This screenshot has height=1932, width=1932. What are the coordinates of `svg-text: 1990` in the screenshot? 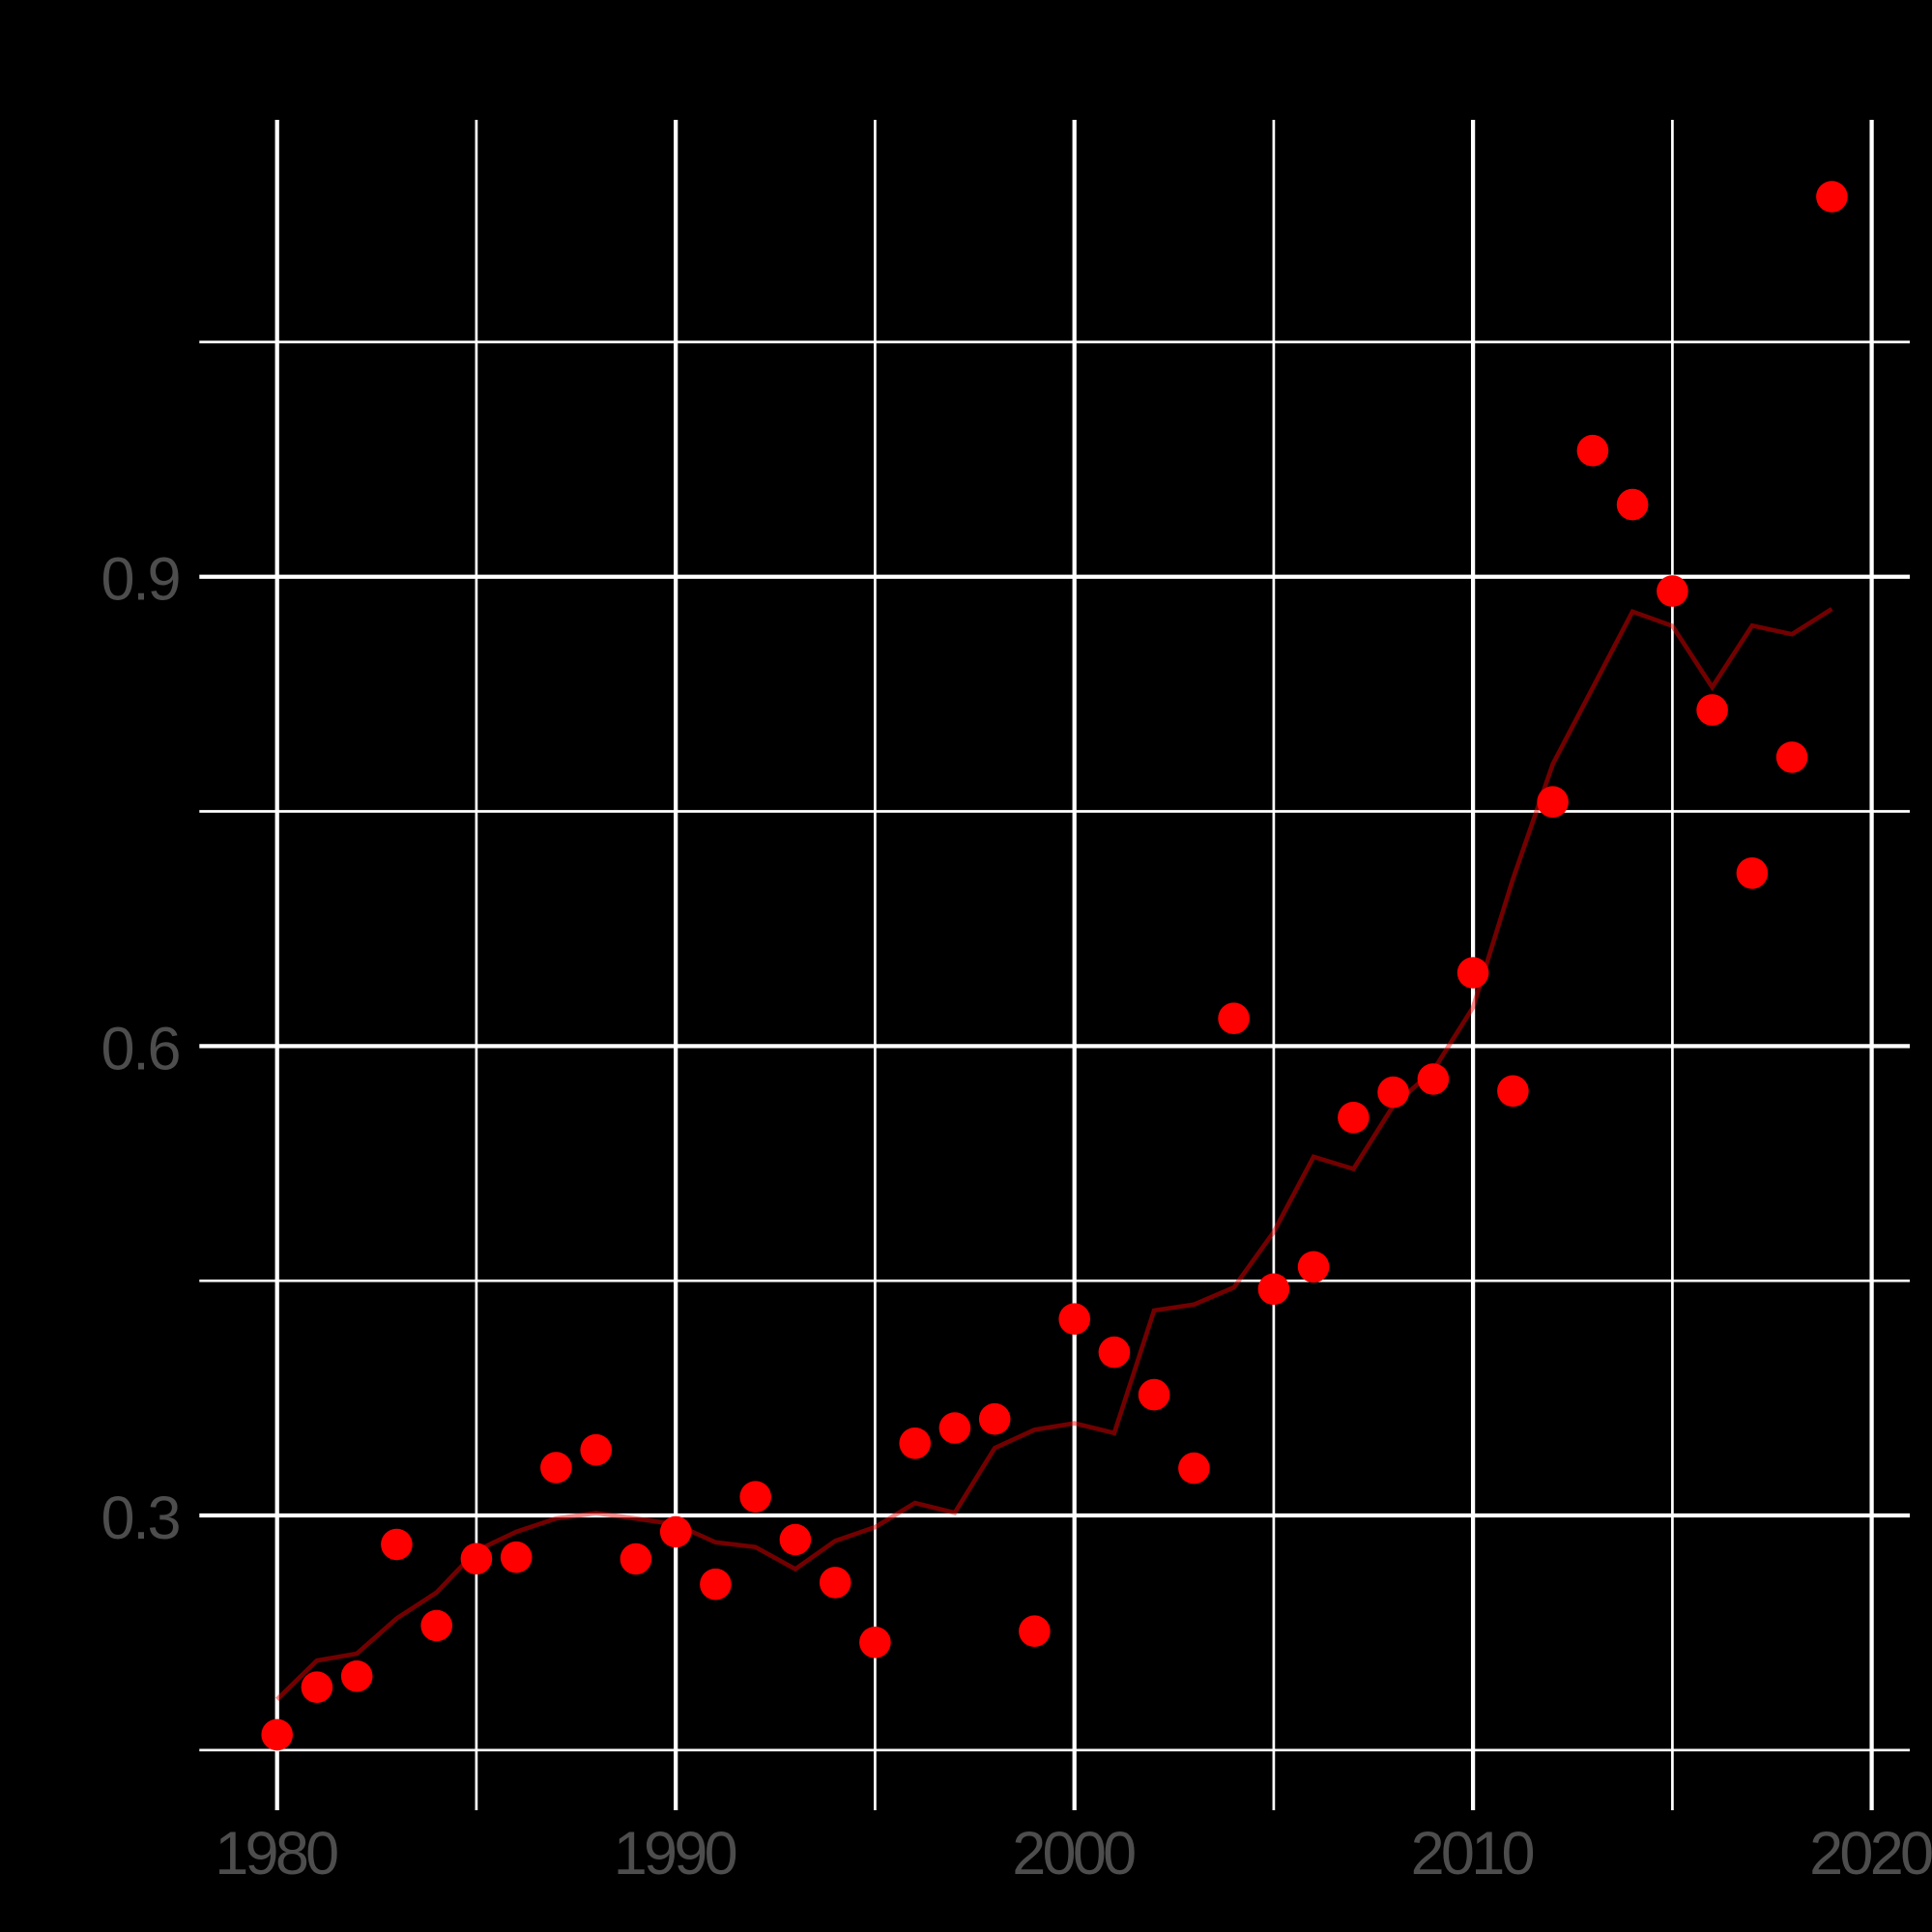 It's located at (676, 1854).